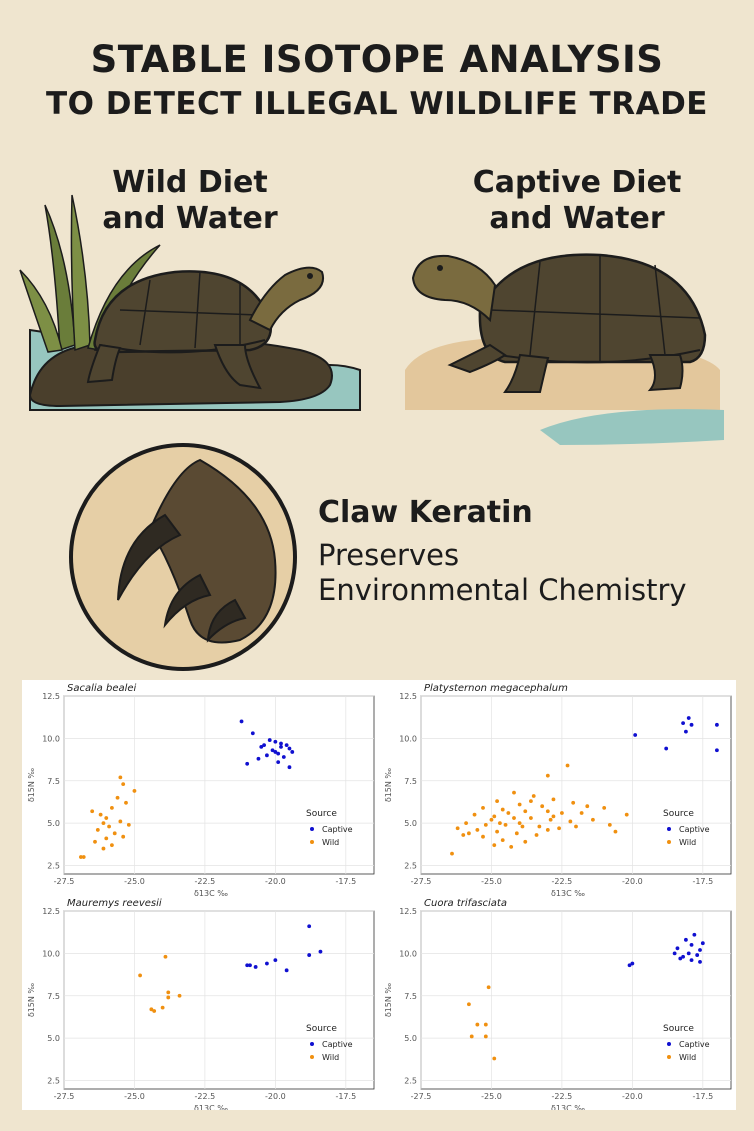 Image resolution: width=754 pixels, height=1131 pixels. What do you see at coordinates (102, 688) in the screenshot?
I see `chart-title: Sacalia bealei` at bounding box center [102, 688].